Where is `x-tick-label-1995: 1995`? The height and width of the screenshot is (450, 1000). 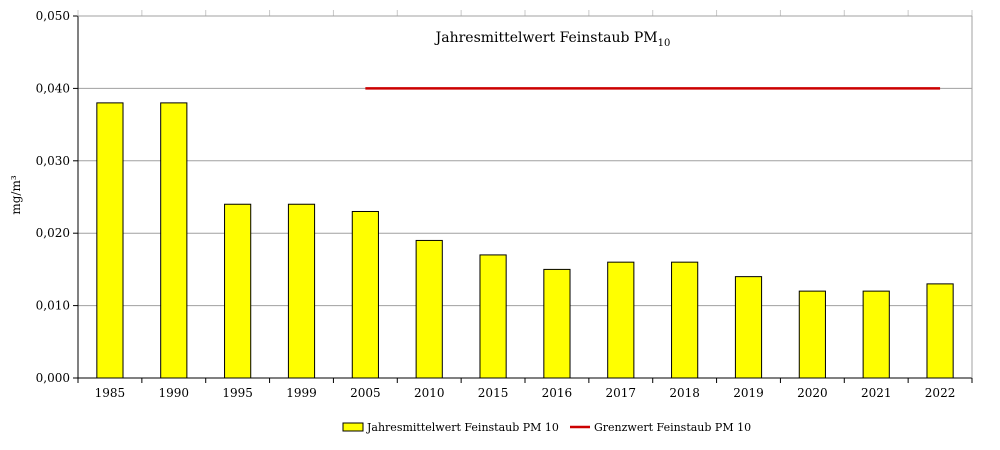 x-tick-label-1995: 1995 is located at coordinates (237, 393).